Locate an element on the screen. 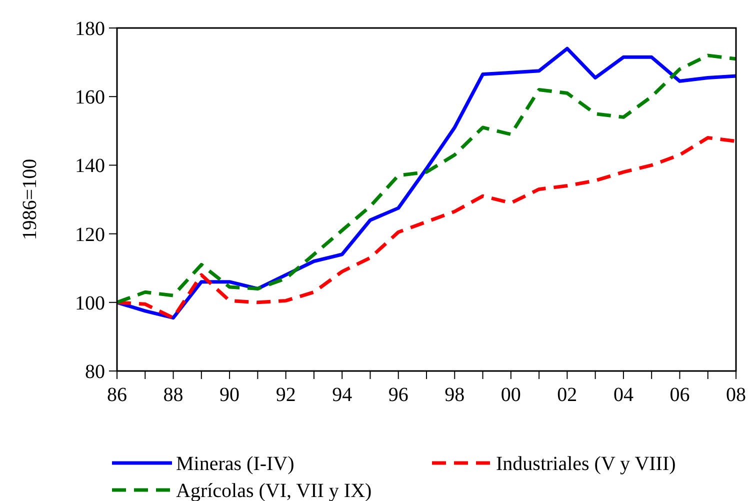 This screenshot has height=501, width=750. x-tick-label: 86 is located at coordinates (117, 395).